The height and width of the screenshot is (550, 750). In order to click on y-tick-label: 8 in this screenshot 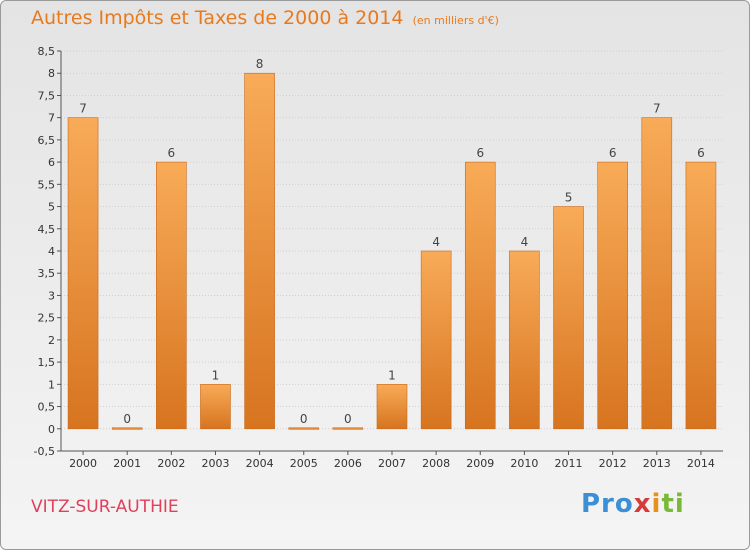, I will do `click(51, 73)`.